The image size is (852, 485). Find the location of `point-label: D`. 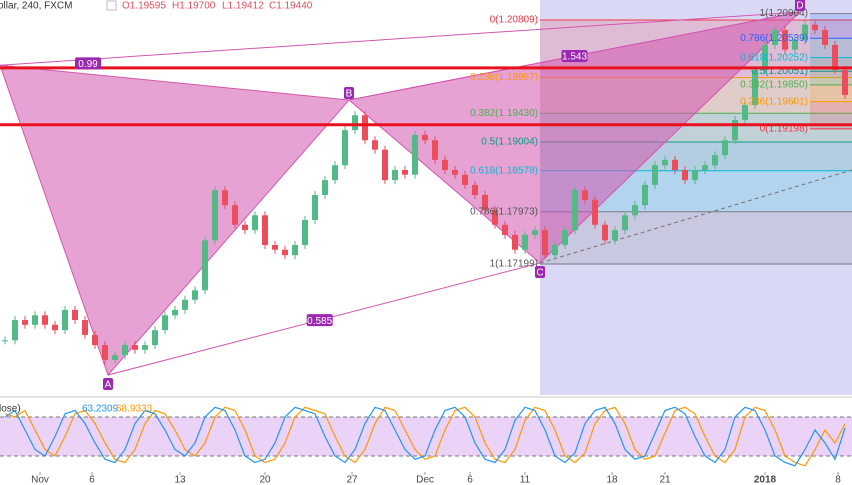

point-label: D is located at coordinates (799, 6).